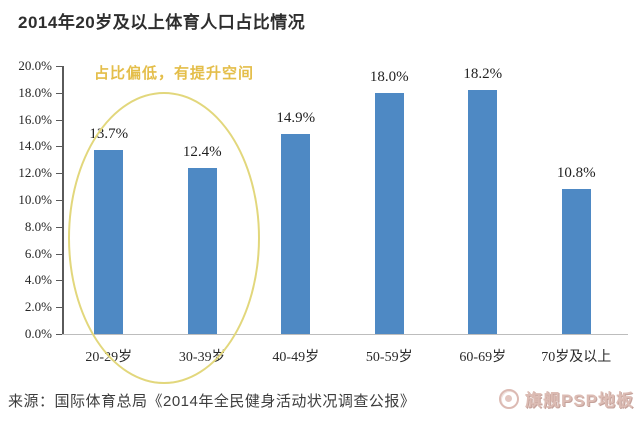  What do you see at coordinates (35, 199) in the screenshot?
I see `y-axis-tick-label: 10.0%` at bounding box center [35, 199].